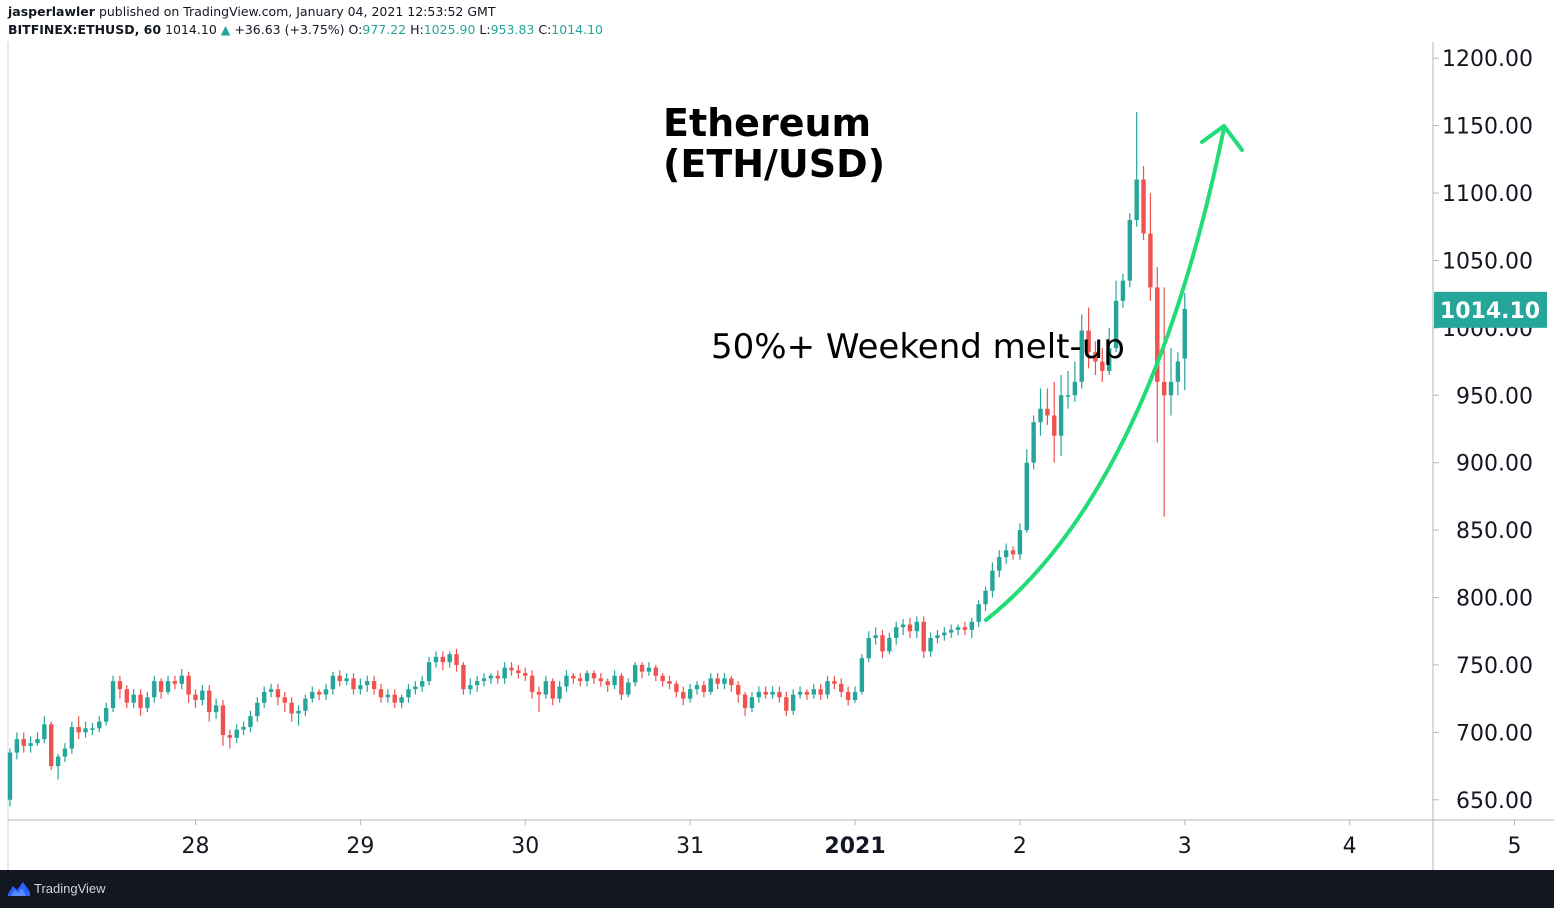 This screenshot has height=908, width=1554. Describe the element at coordinates (690, 846) in the screenshot. I see `x-tick-label: 31` at that location.